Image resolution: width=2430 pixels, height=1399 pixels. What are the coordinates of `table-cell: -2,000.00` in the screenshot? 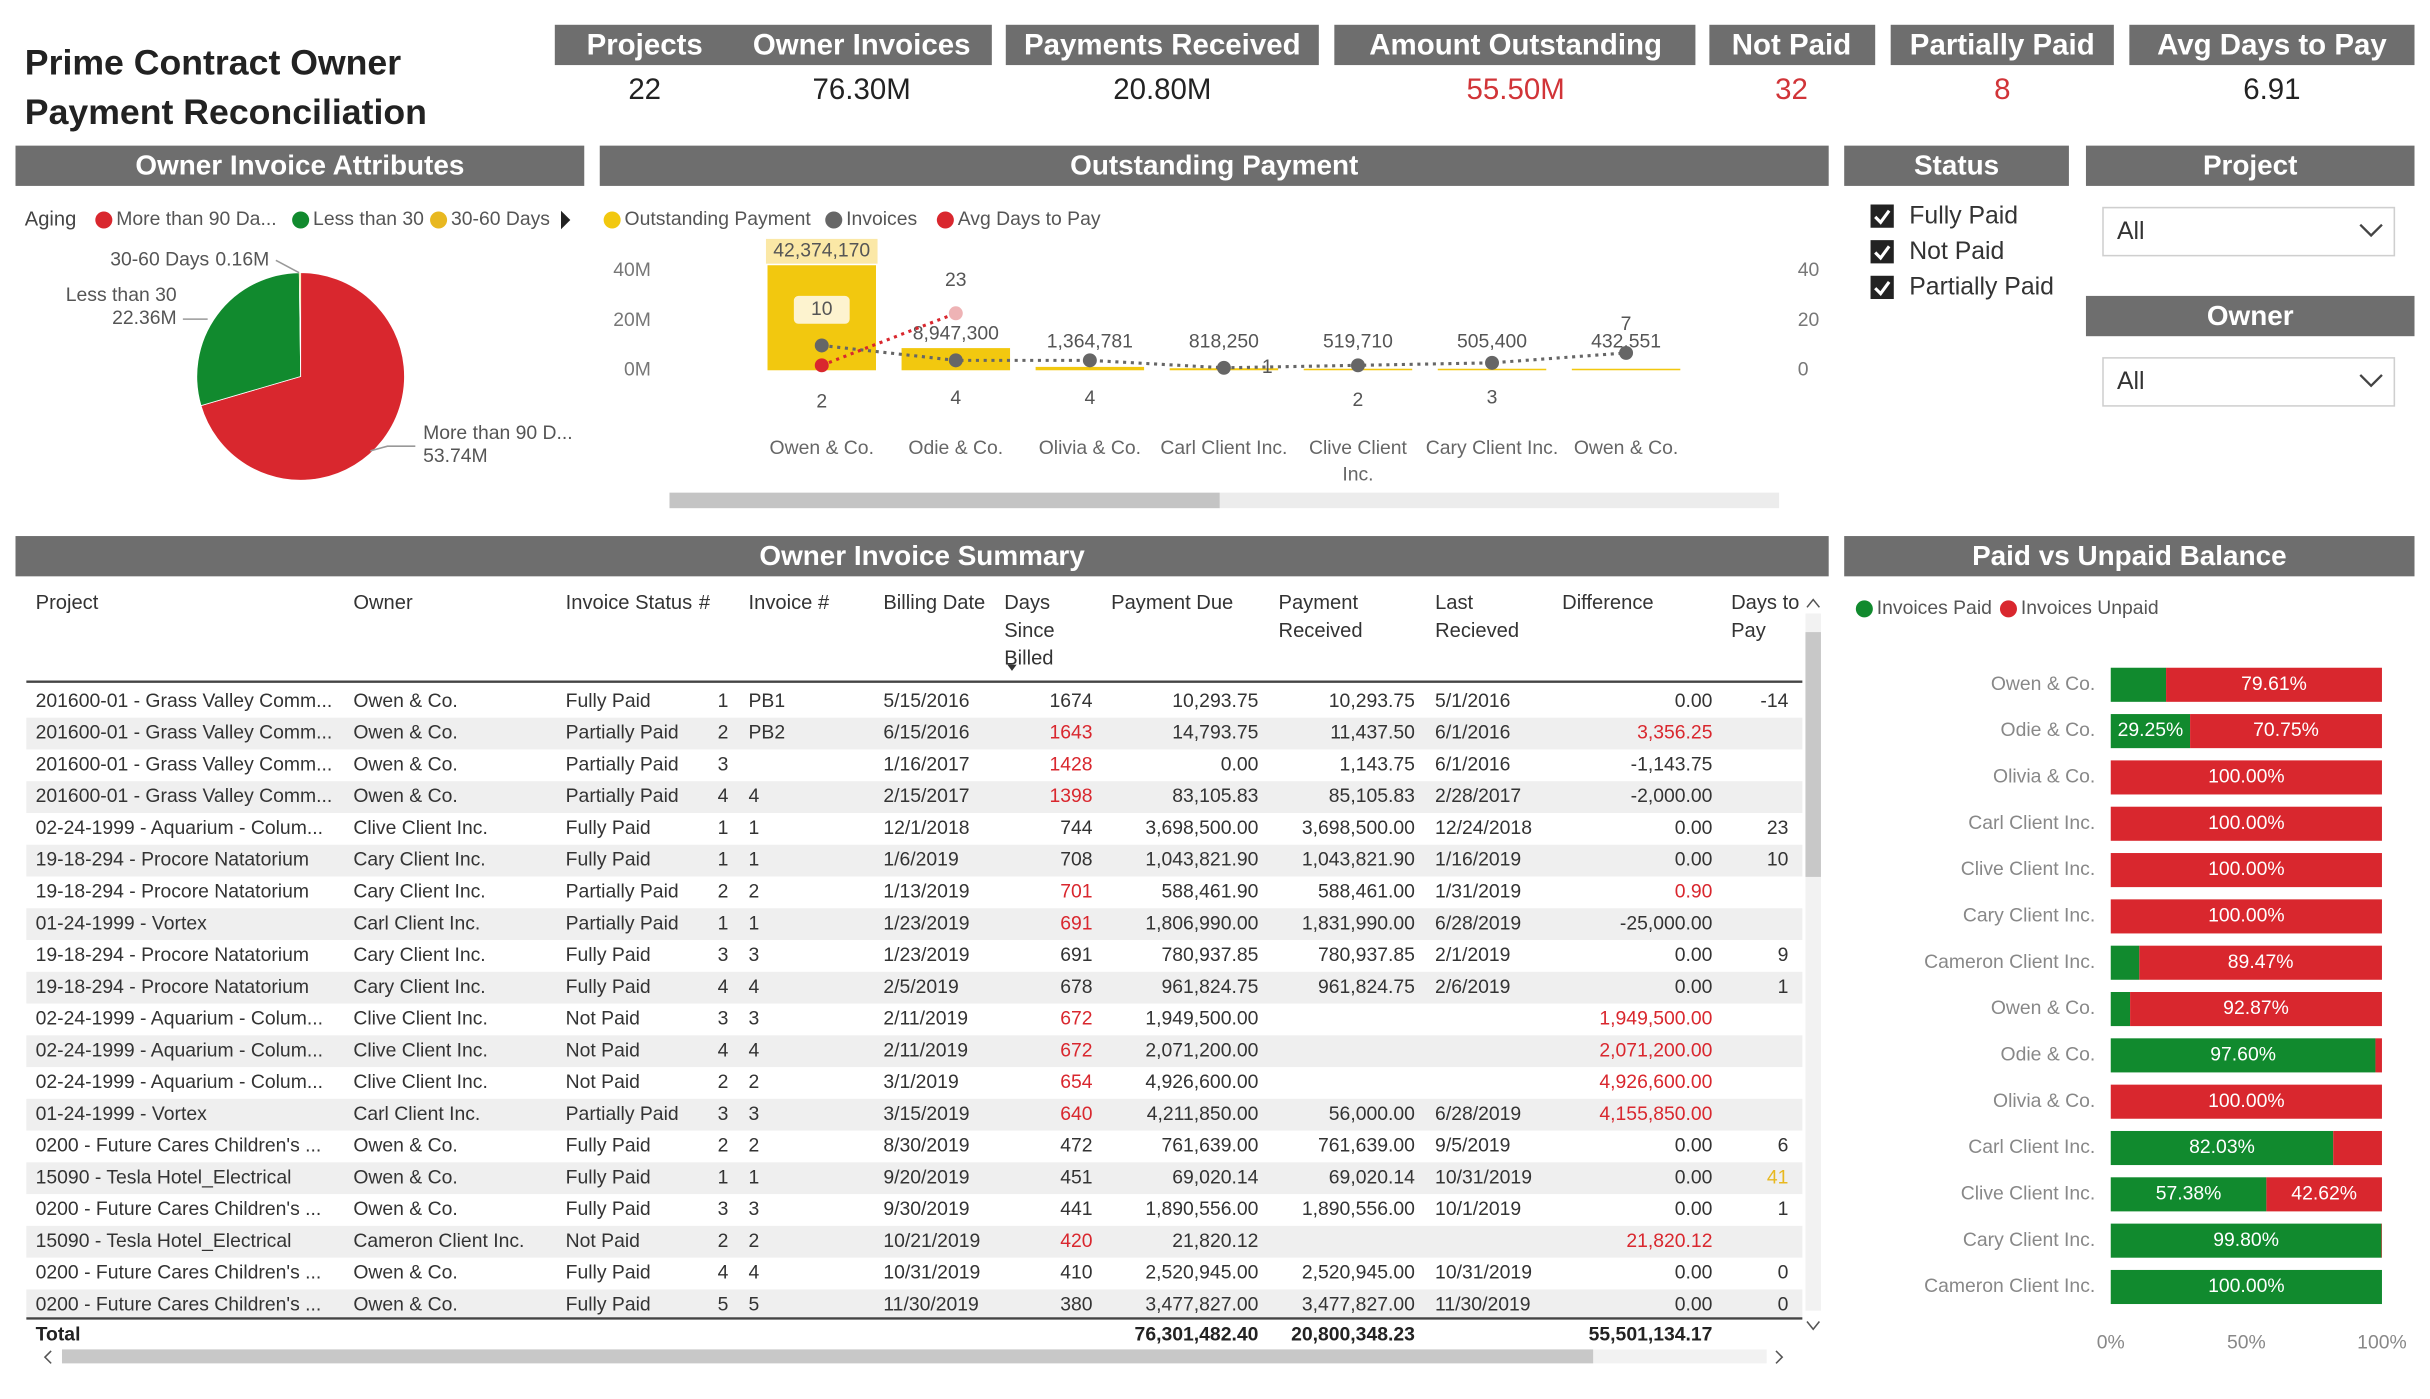 It's located at (1672, 796).